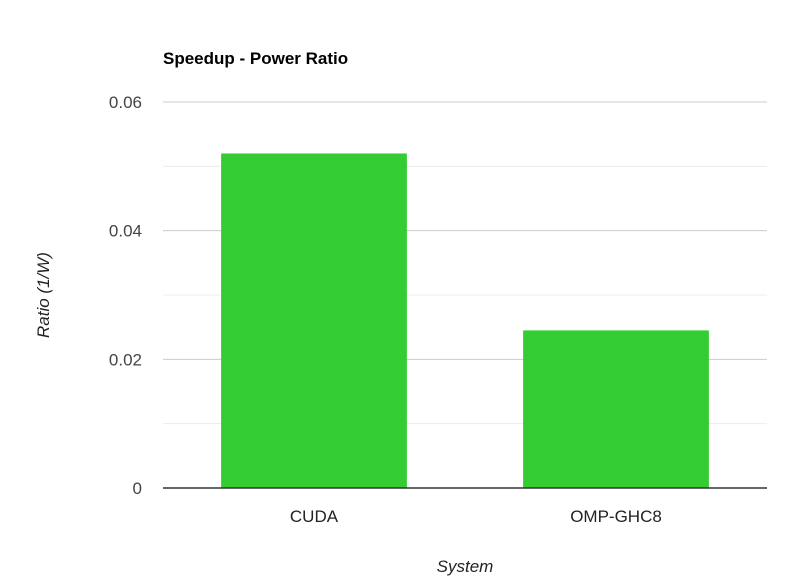 The image size is (805, 583). I want to click on x-category-label: OMP-GHC8, so click(616, 516).